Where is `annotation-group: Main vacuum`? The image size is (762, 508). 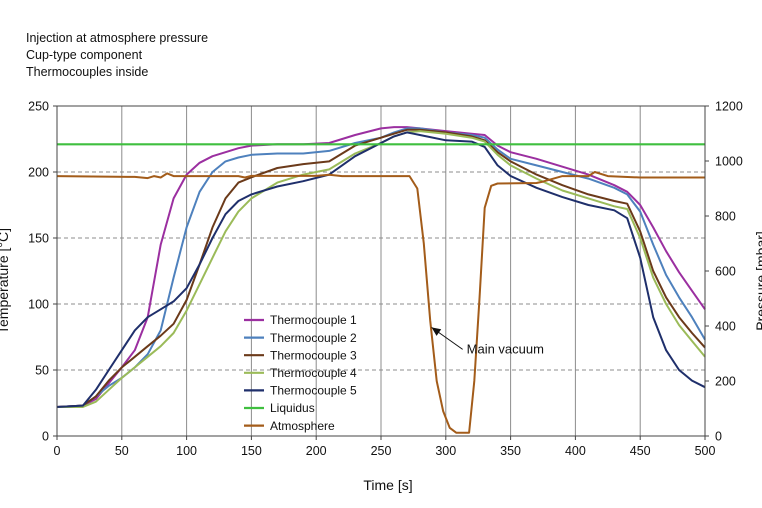 annotation-group: Main vacuum is located at coordinates (487, 341).